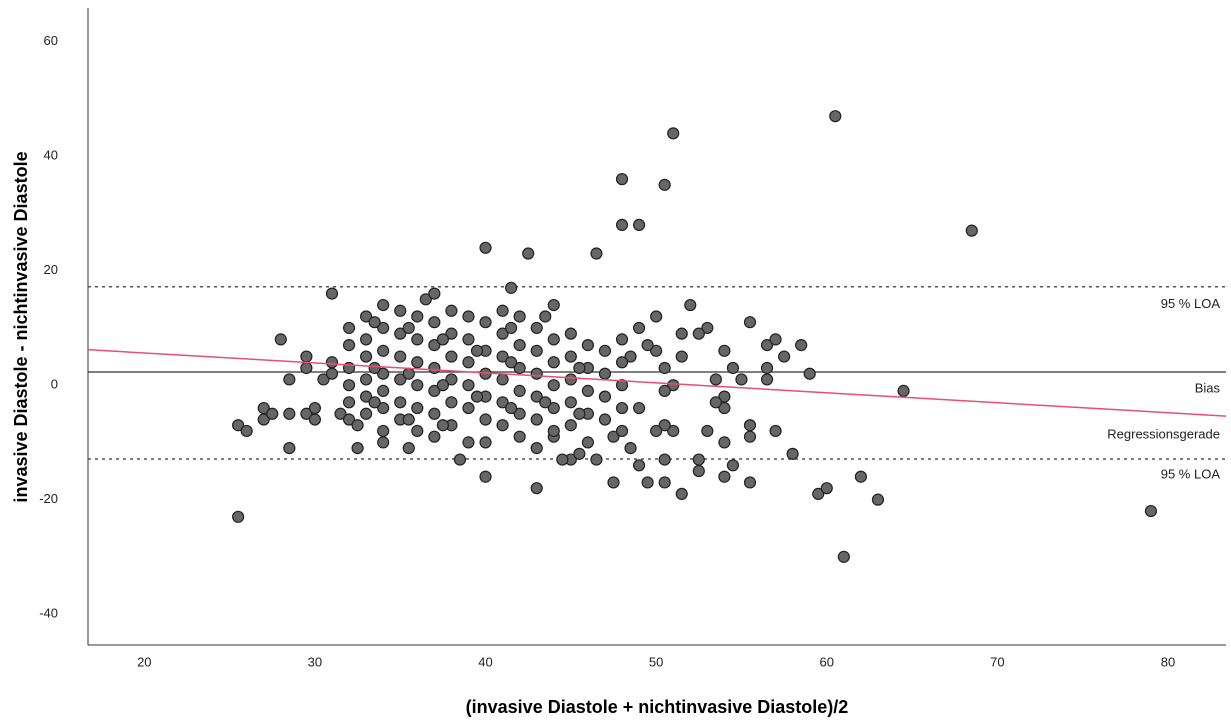 The width and height of the screenshot is (1231, 724). What do you see at coordinates (657, 382) in the screenshot?
I see `regression-line` at bounding box center [657, 382].